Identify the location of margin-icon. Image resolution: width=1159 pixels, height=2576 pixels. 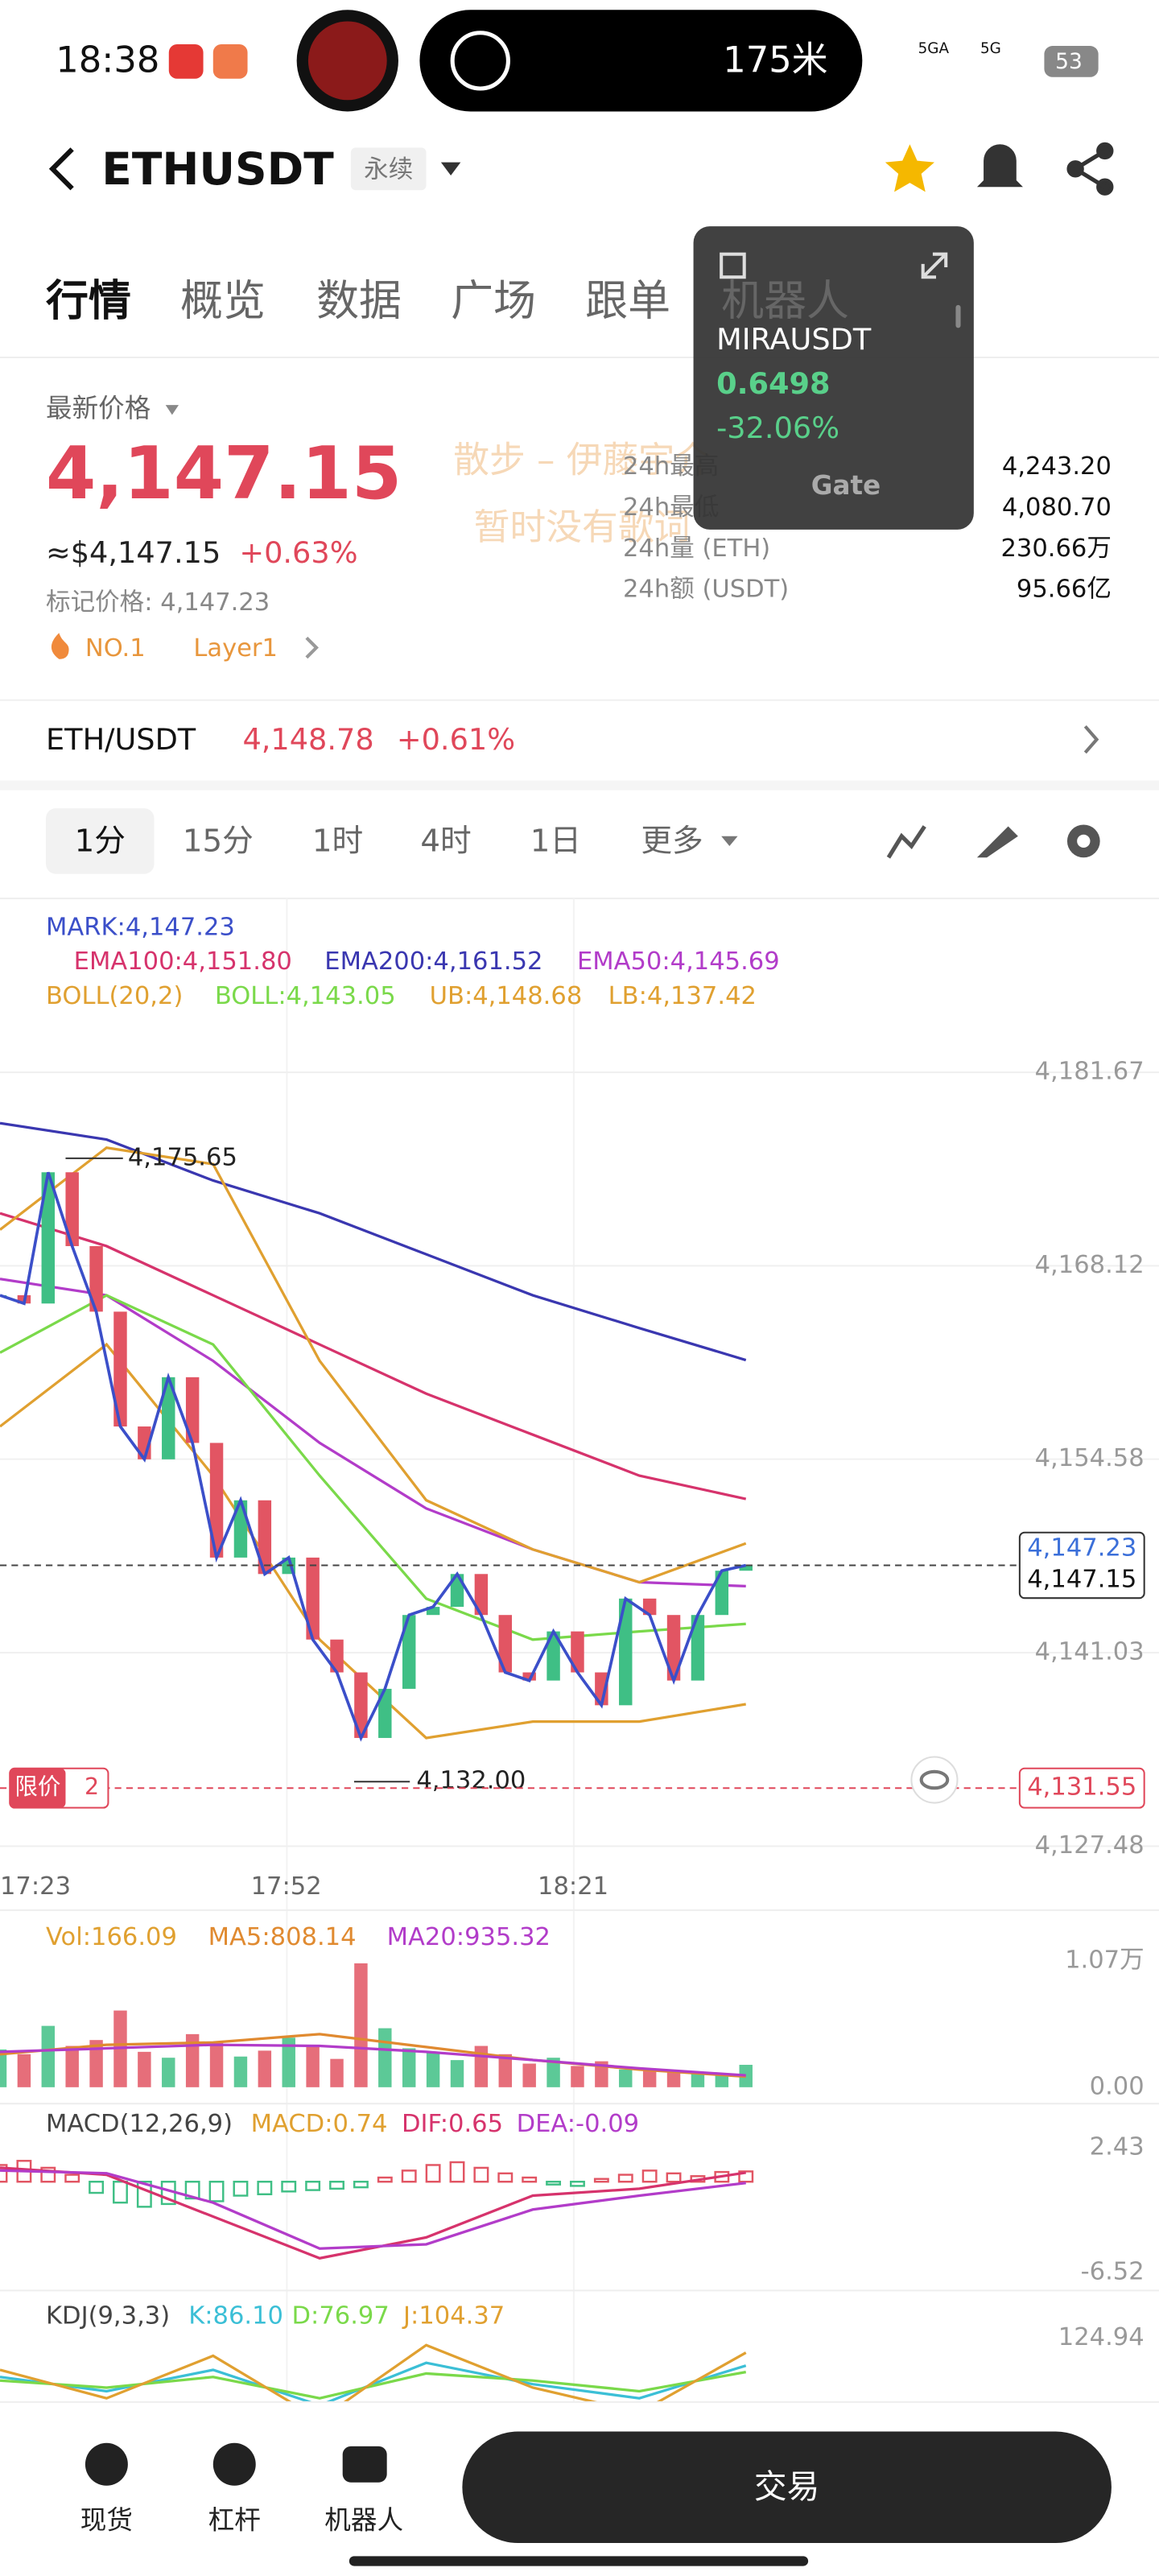
(234, 2464).